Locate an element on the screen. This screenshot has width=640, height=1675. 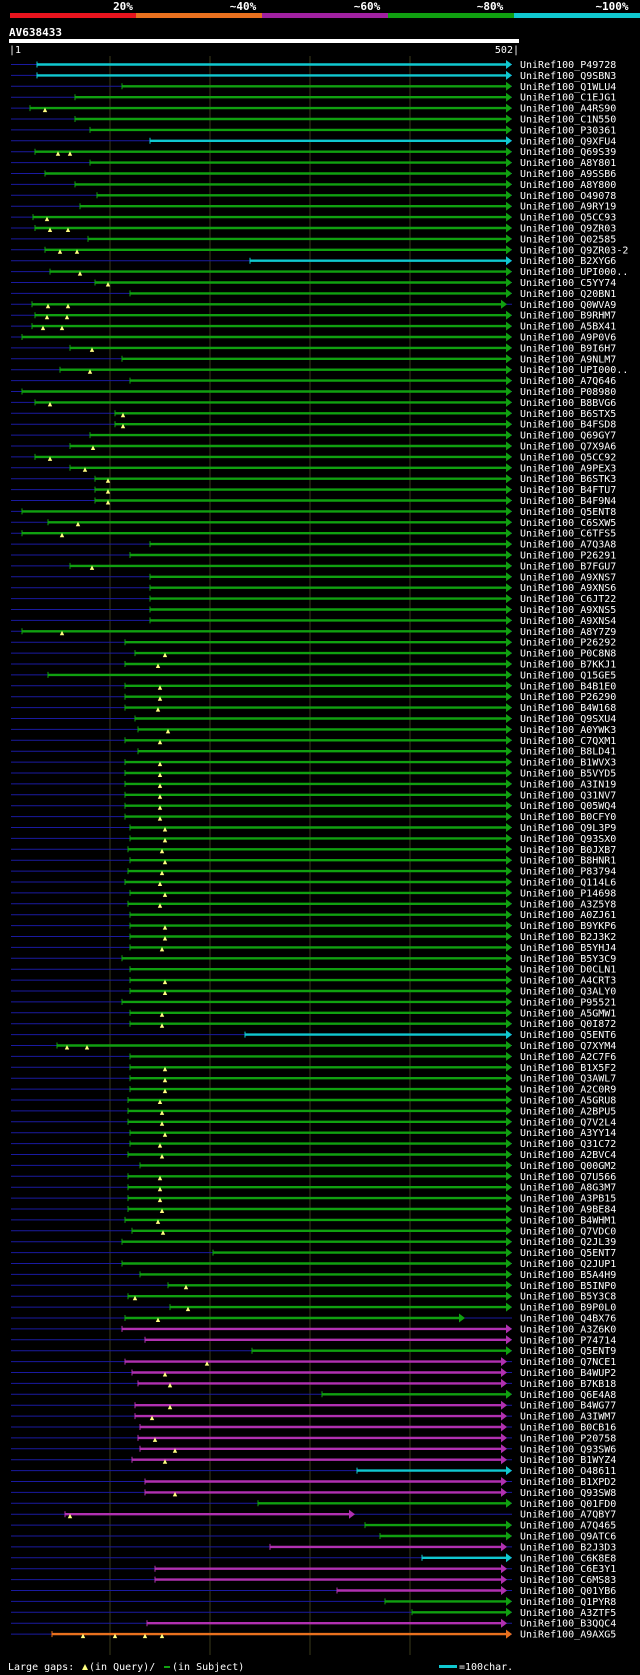
row-label: UniRef100_P30361 is located at coordinates (568, 130).